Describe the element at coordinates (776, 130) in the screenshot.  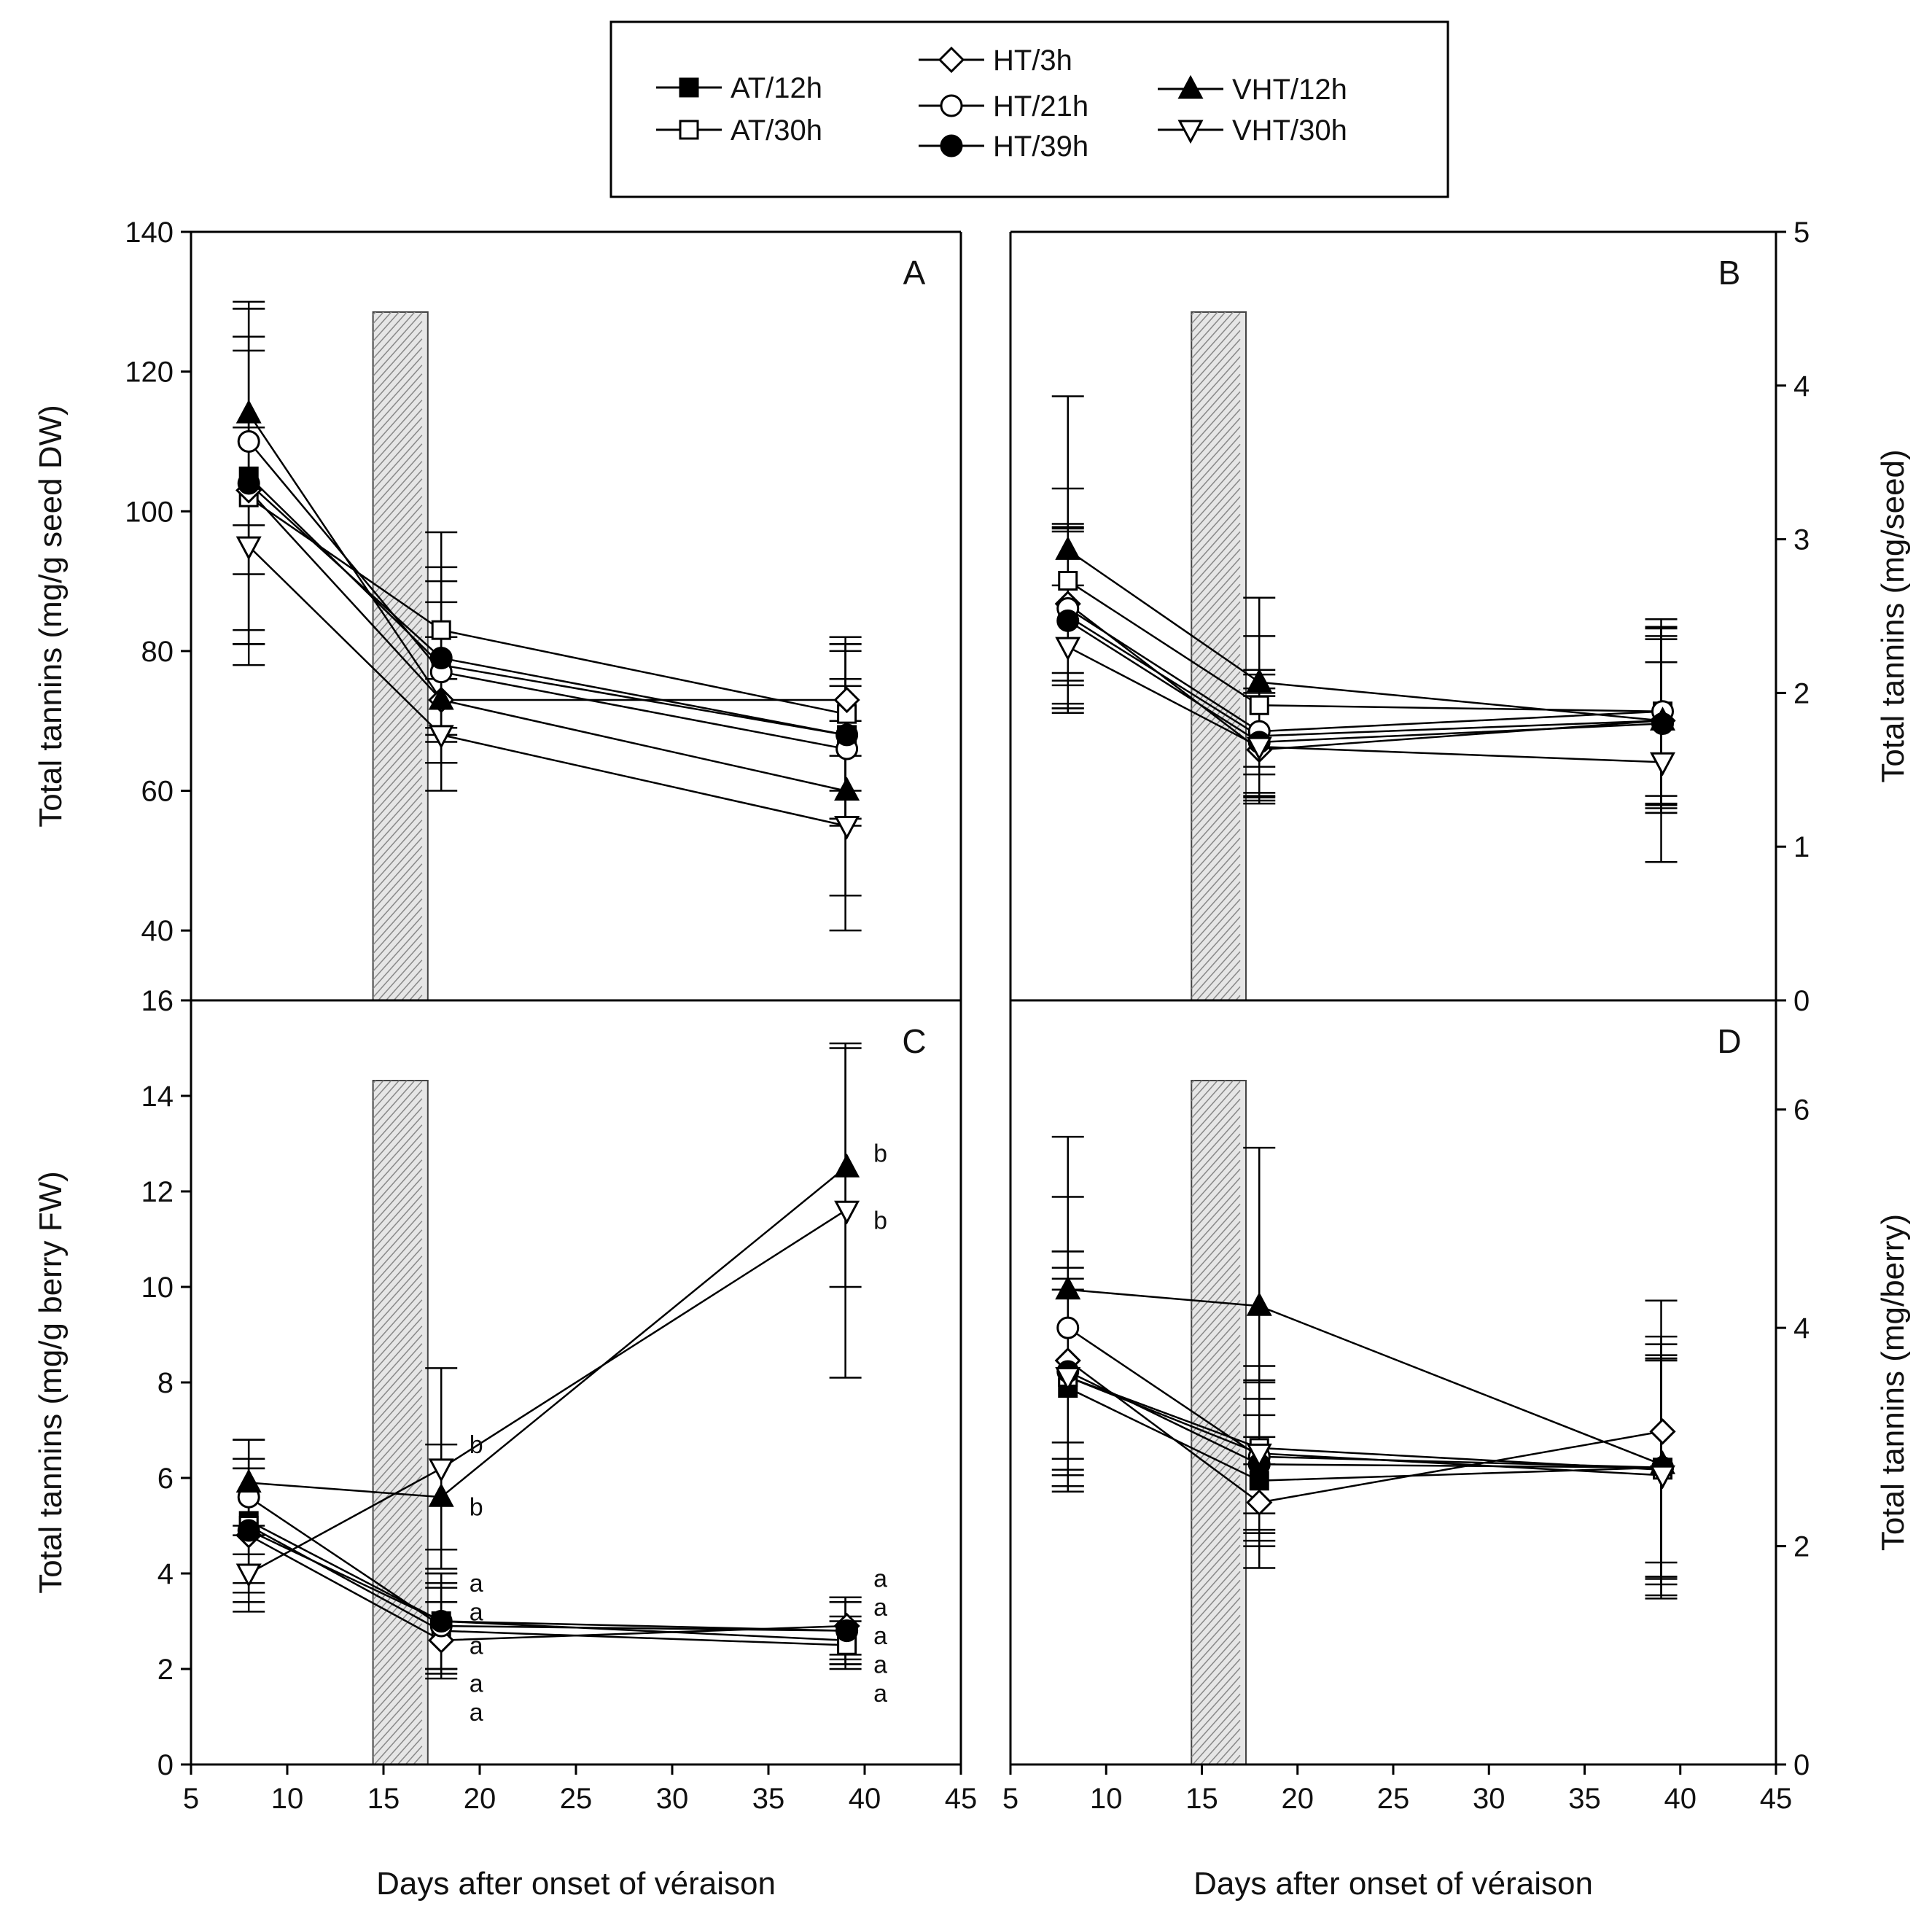
I see `legend-label: AT/30h` at that location.